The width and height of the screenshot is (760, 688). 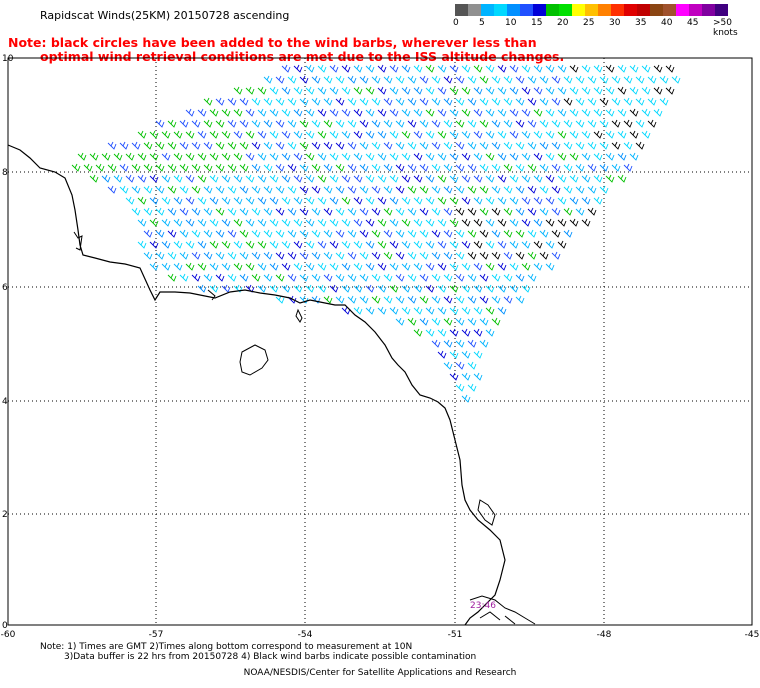 I want to click on legend-label: 20, so click(x=563, y=23).